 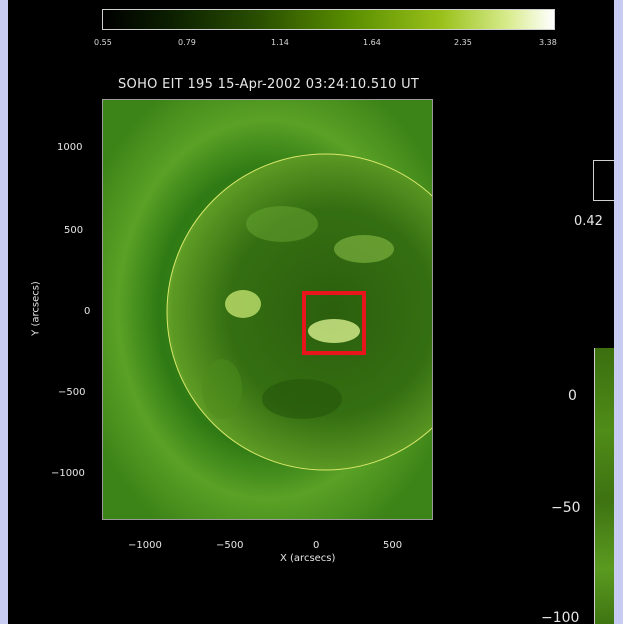 I want to click on y-axis-label: Y (arcsecs), so click(x=36, y=308).